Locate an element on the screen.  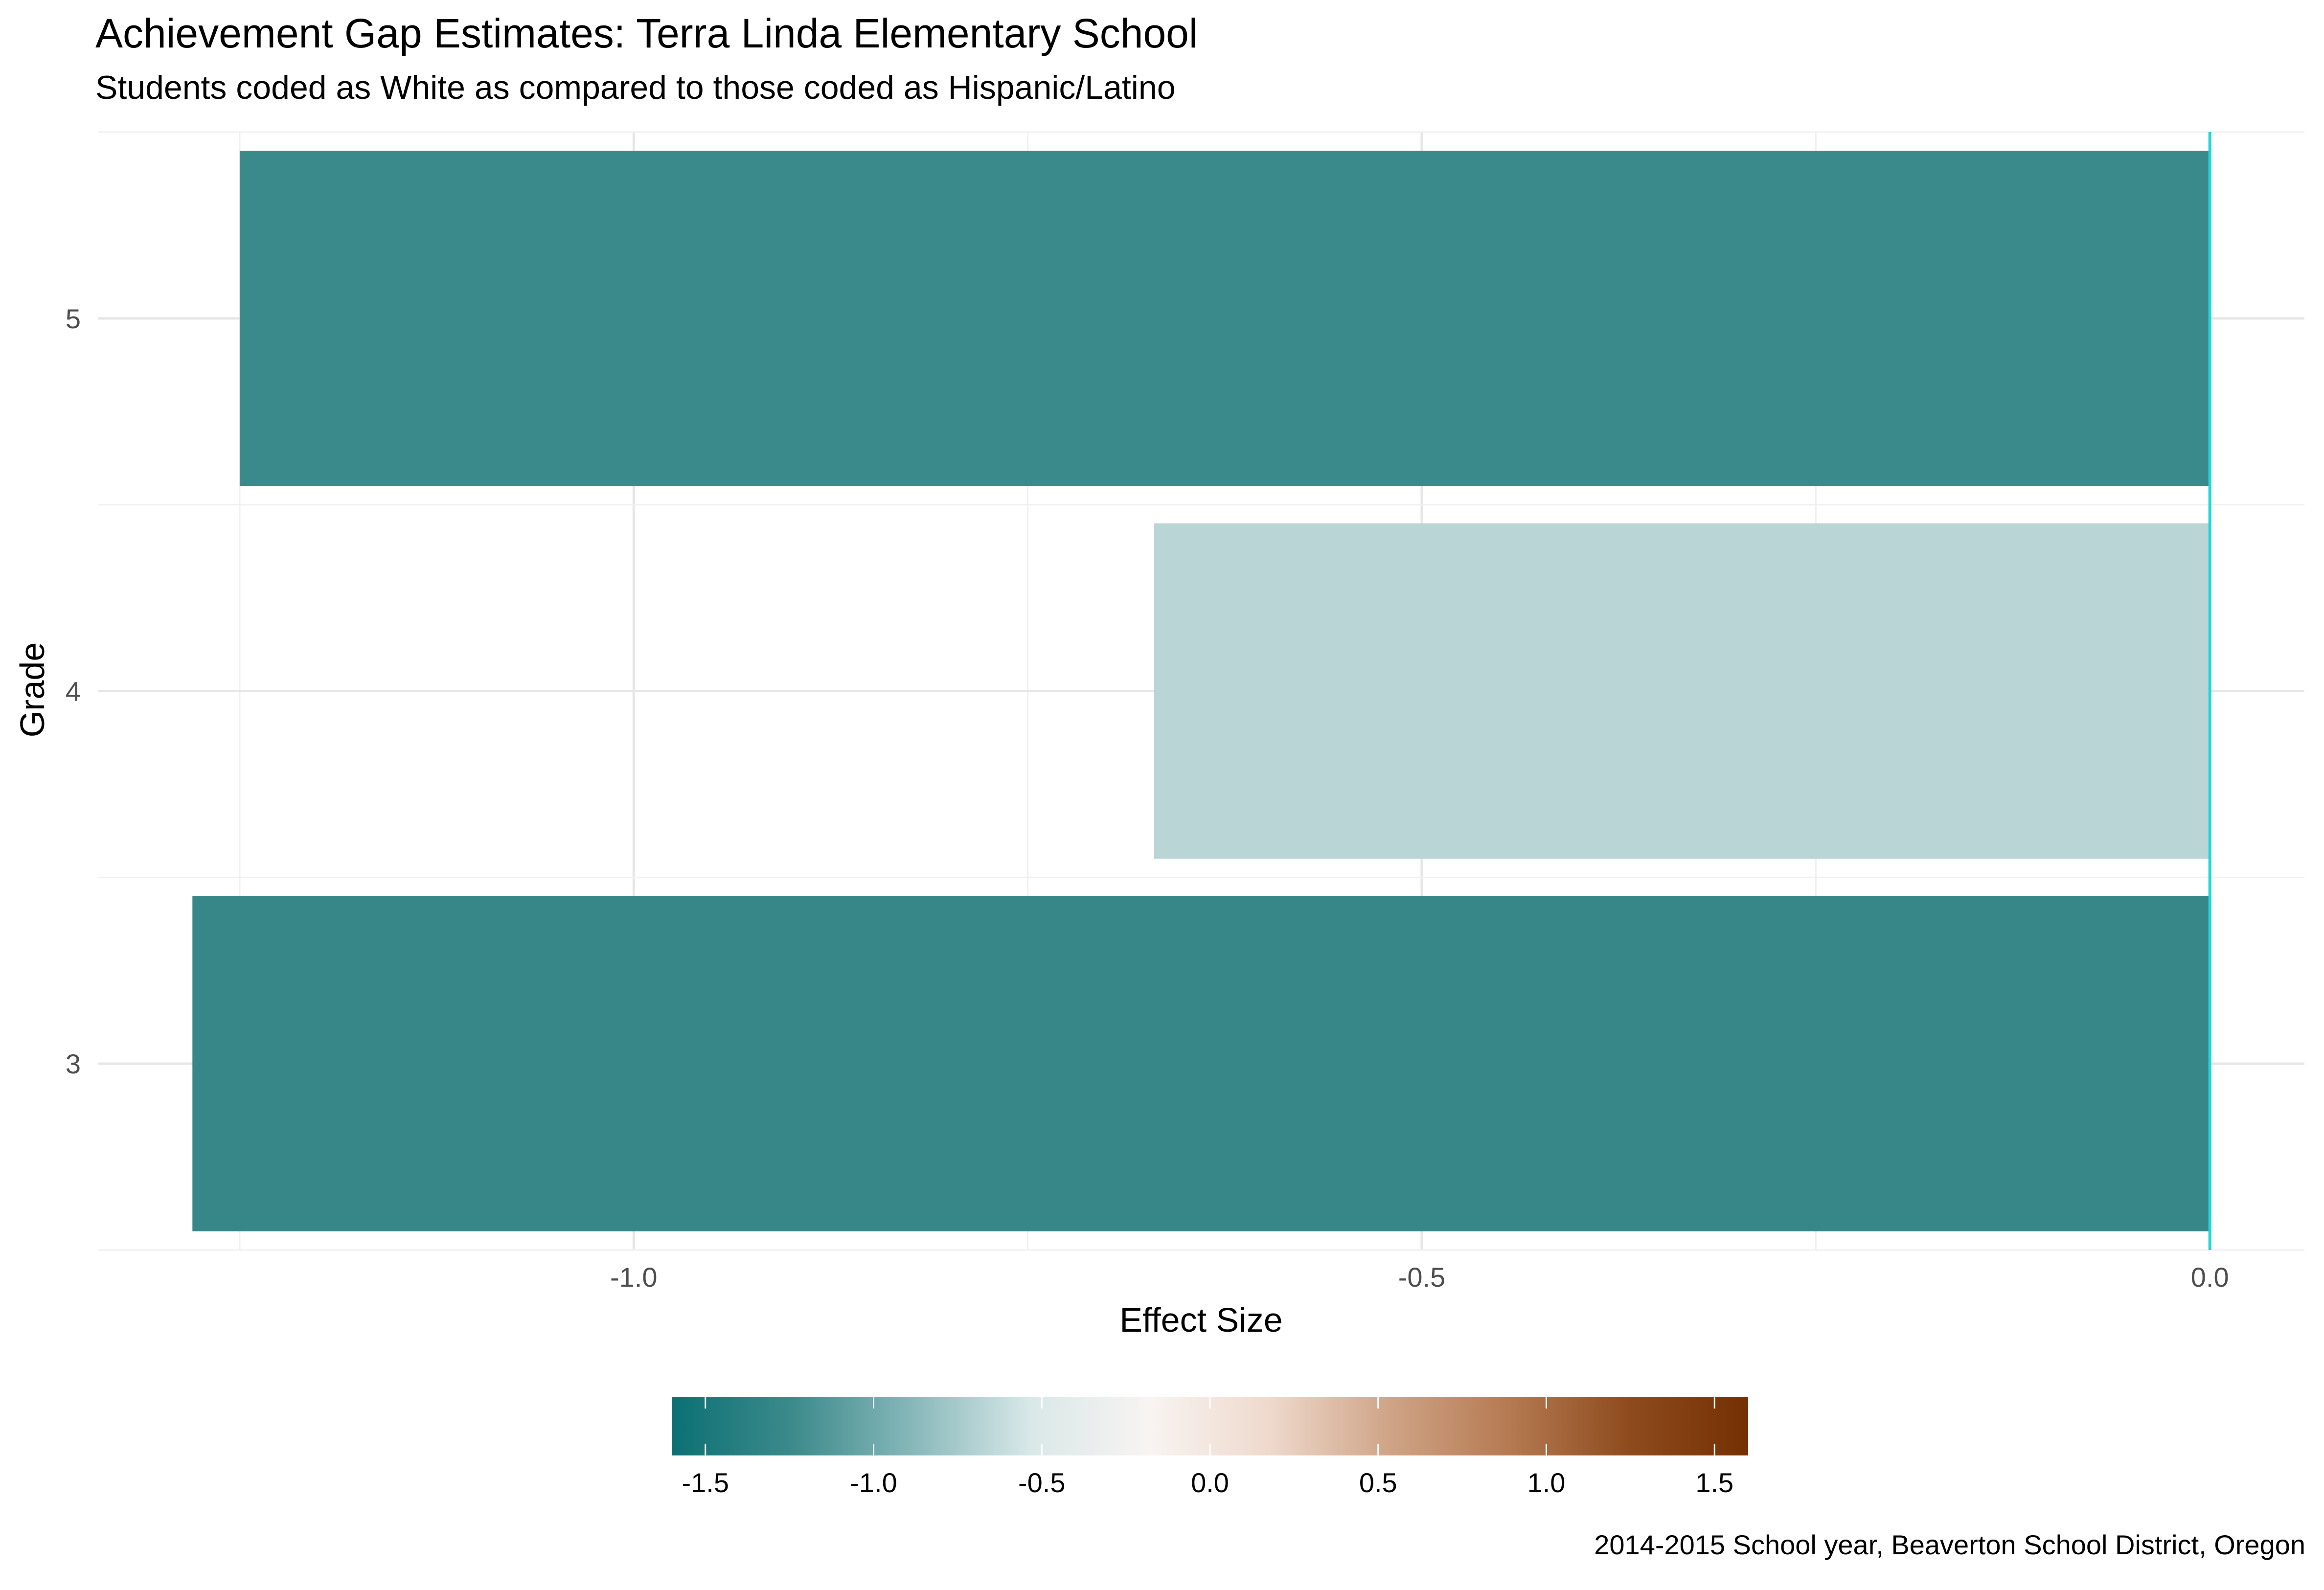
colorbar-tick-label: 0.5 is located at coordinates (1378, 1483).